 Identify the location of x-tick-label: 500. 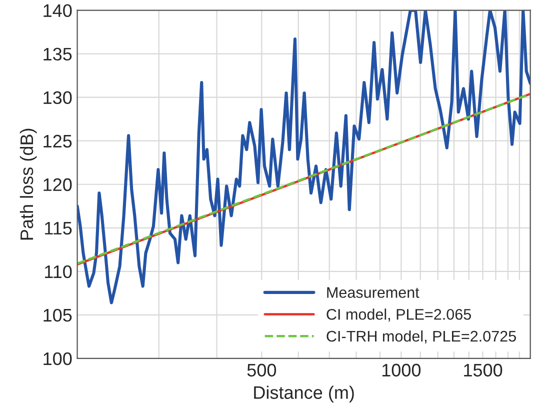
(261, 370).